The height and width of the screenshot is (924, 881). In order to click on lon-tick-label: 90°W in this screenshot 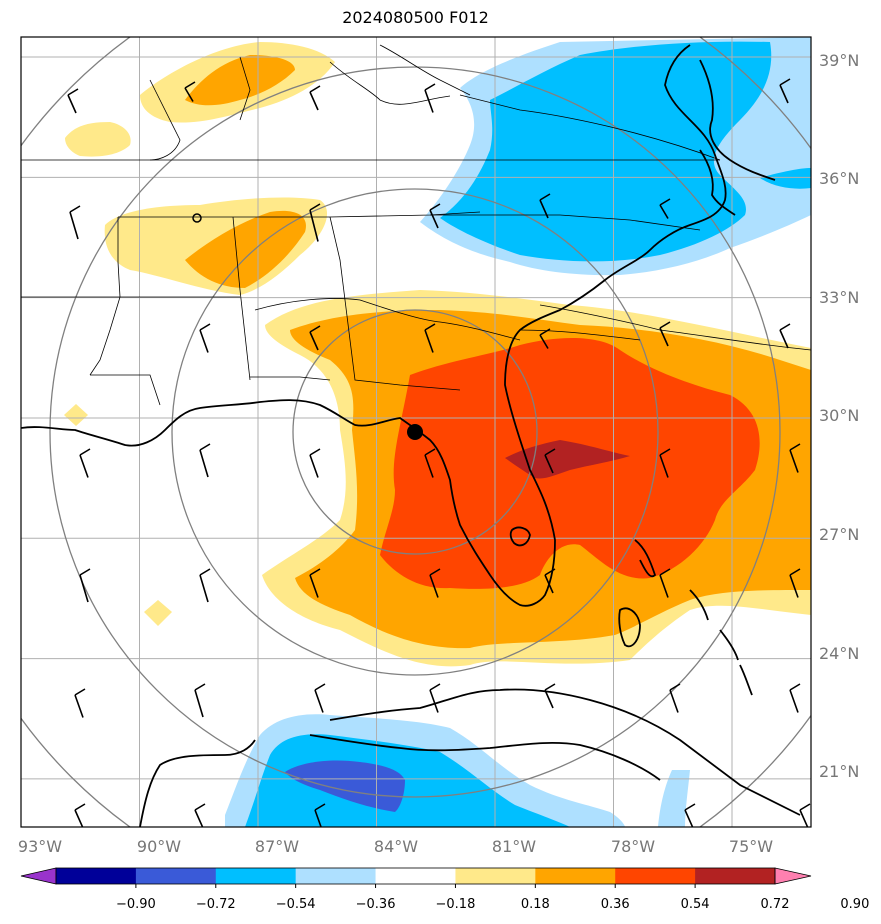, I will do `click(159, 846)`.